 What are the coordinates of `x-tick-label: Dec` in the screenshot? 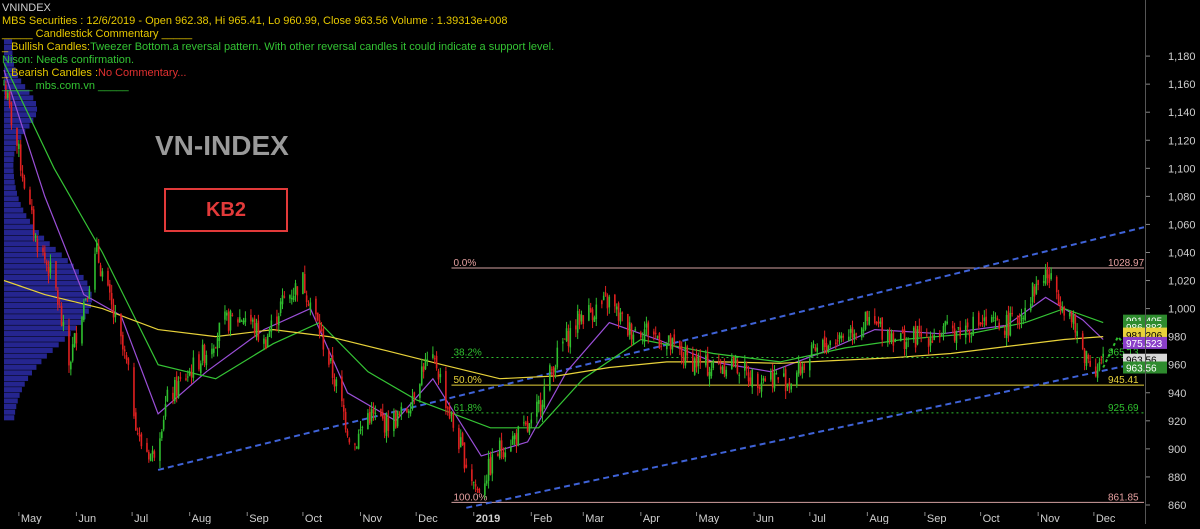 It's located at (1106, 518).